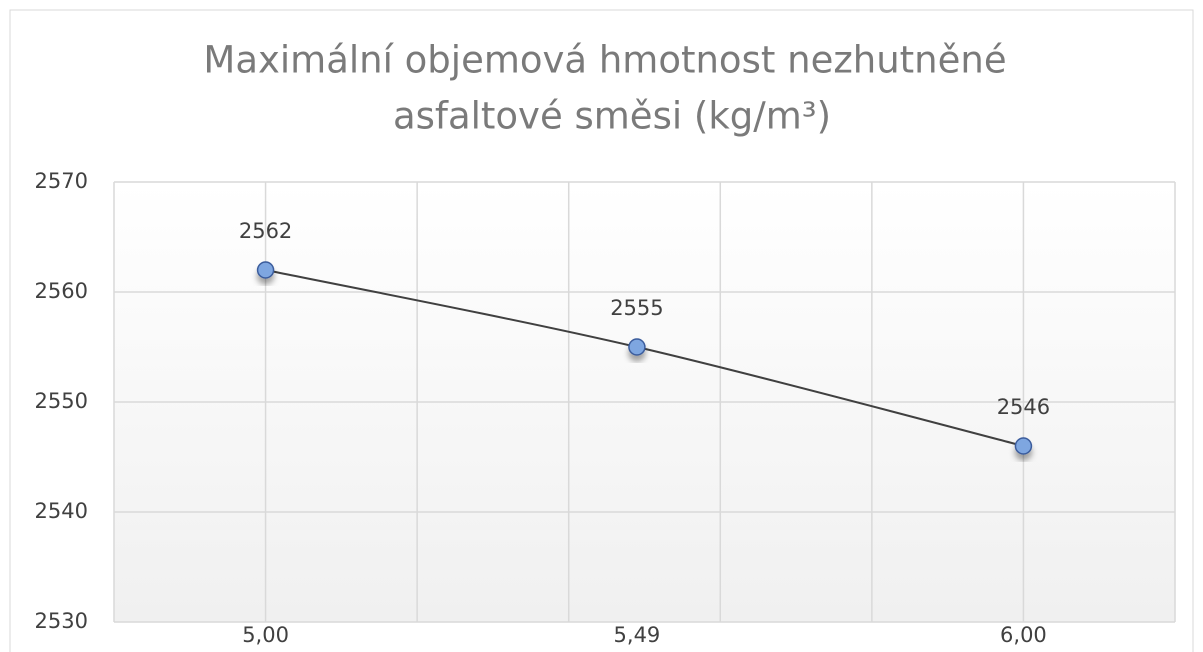 This screenshot has width=1203, height=652. What do you see at coordinates (61, 181) in the screenshot?
I see `y-tick-label: 2570` at bounding box center [61, 181].